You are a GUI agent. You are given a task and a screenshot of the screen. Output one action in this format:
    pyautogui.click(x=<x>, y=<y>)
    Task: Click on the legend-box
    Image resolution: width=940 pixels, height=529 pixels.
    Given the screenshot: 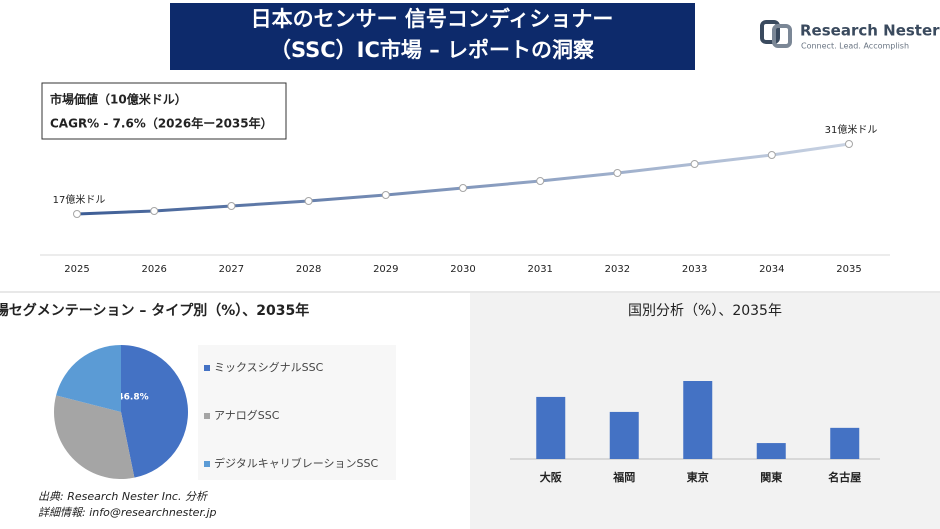 What is the action you would take?
    pyautogui.click(x=297, y=412)
    